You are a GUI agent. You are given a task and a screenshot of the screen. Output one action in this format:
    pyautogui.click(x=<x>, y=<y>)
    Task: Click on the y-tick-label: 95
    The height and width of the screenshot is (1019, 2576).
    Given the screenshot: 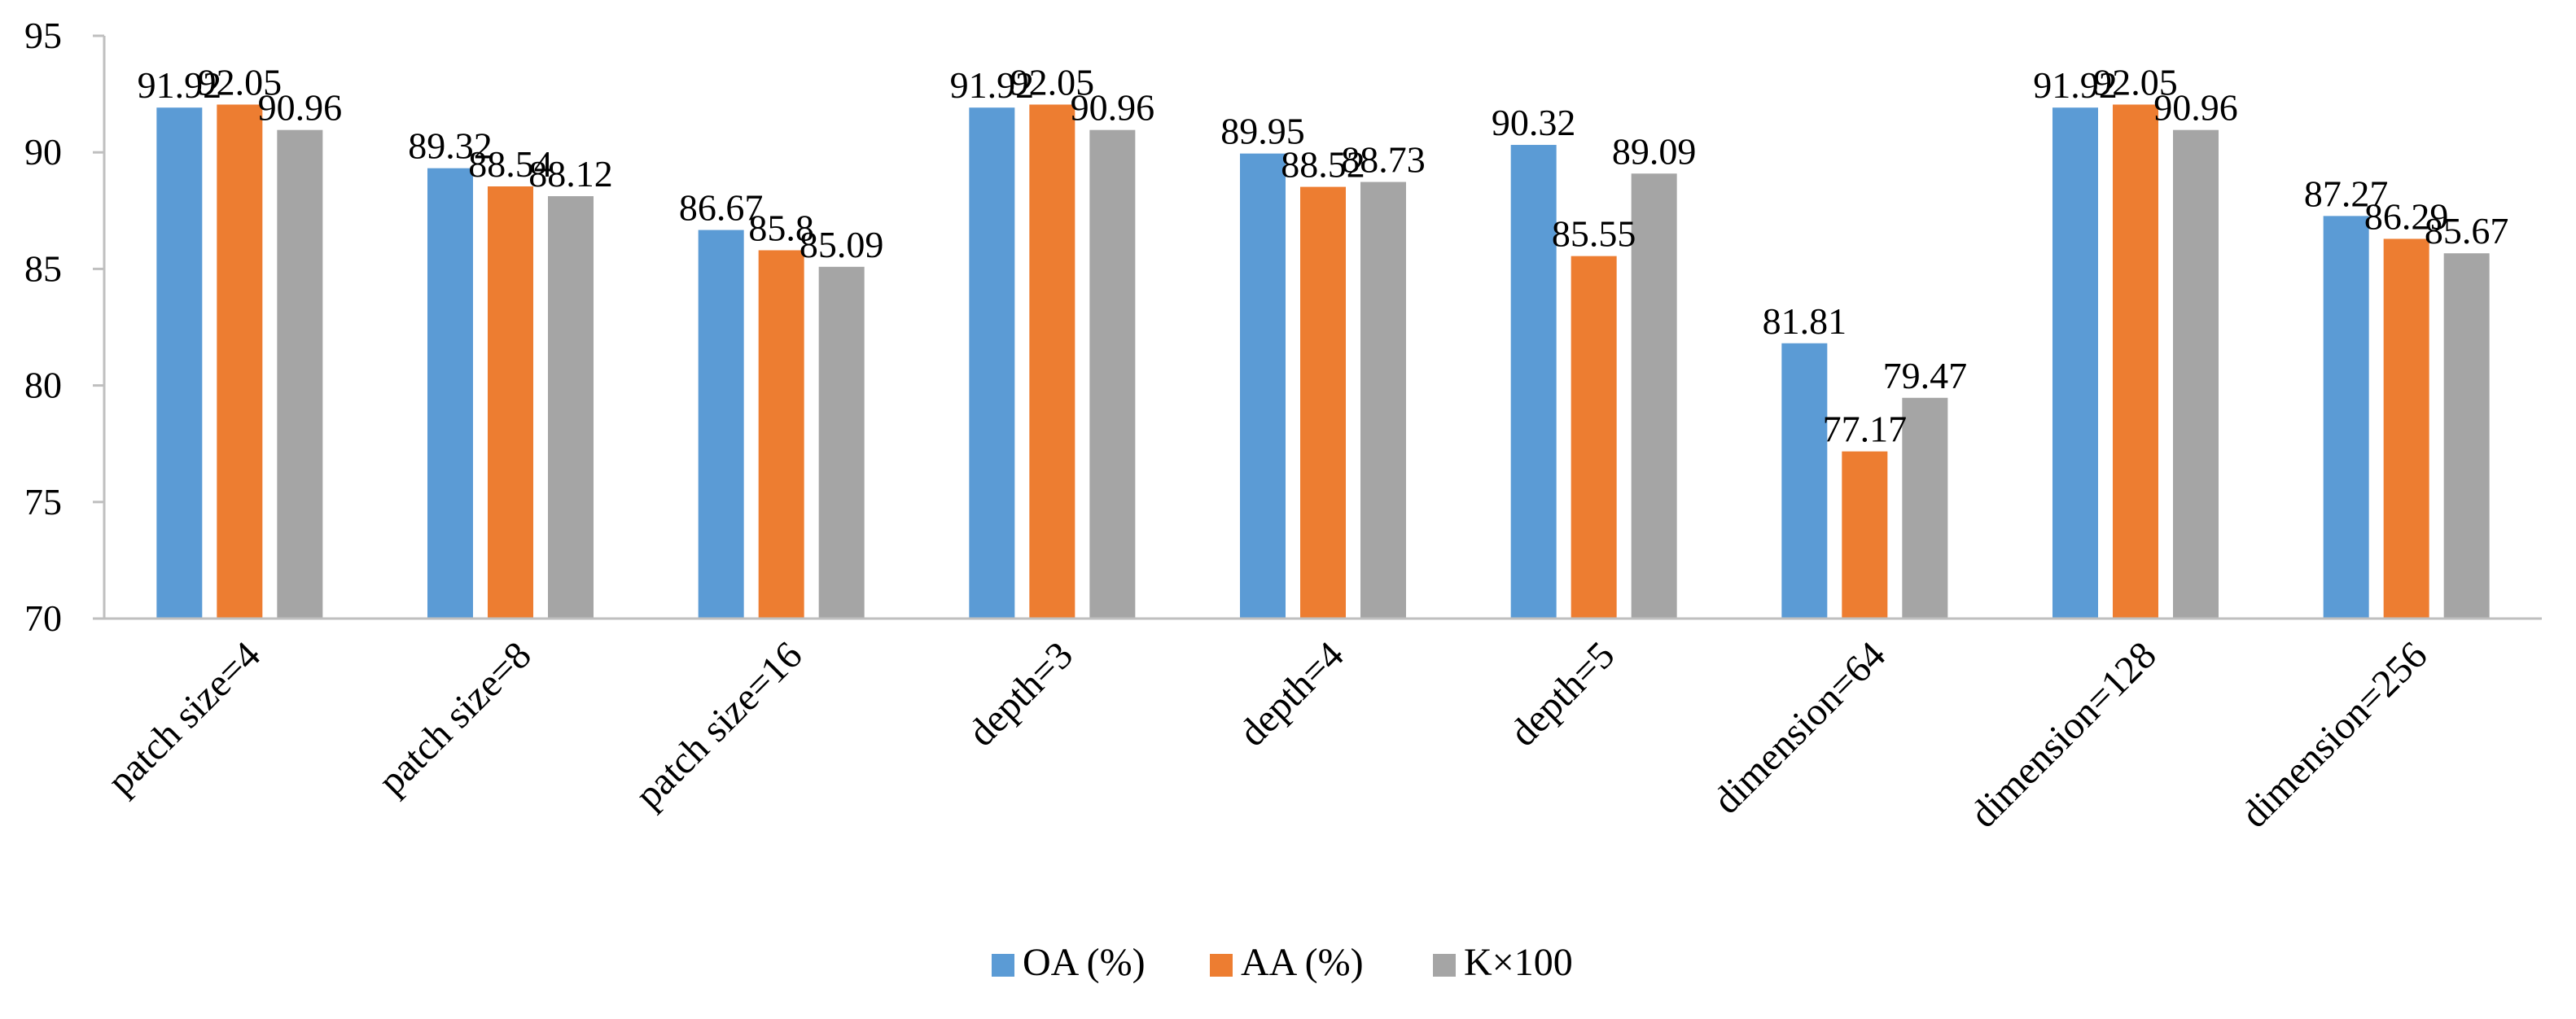 What is the action you would take?
    pyautogui.click(x=43, y=36)
    